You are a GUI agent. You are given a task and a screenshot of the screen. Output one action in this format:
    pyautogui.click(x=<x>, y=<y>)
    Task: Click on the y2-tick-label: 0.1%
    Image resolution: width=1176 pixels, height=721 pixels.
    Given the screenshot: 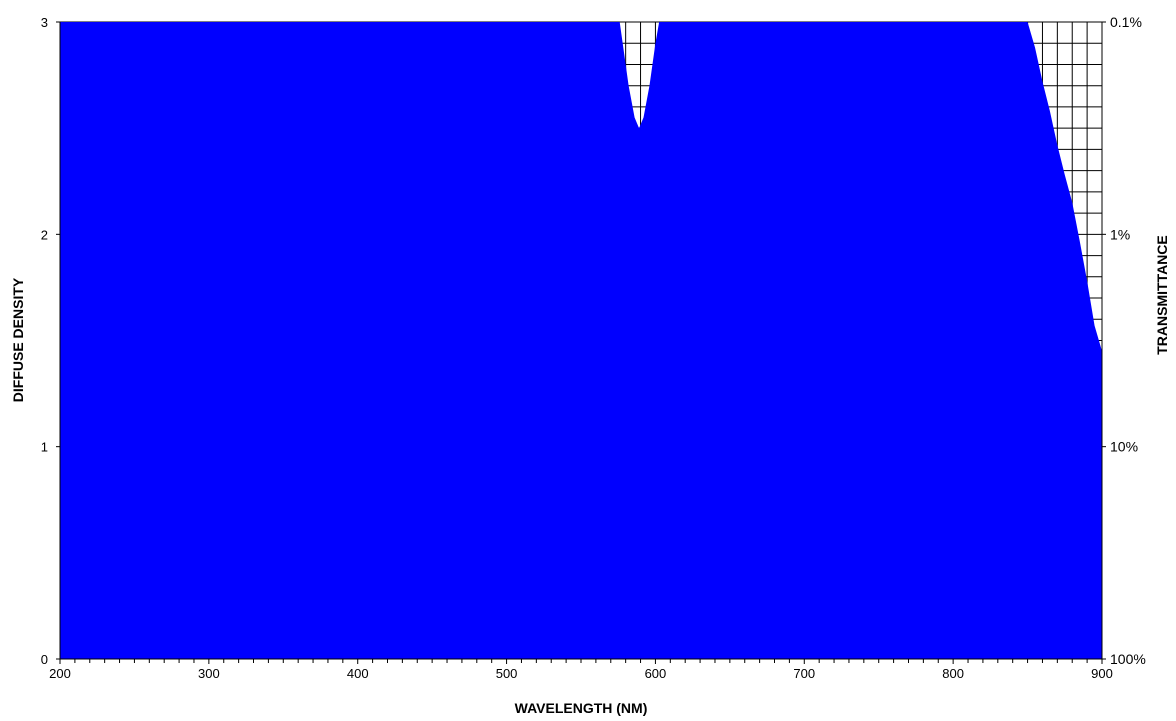 What is the action you would take?
    pyautogui.click(x=1126, y=22)
    